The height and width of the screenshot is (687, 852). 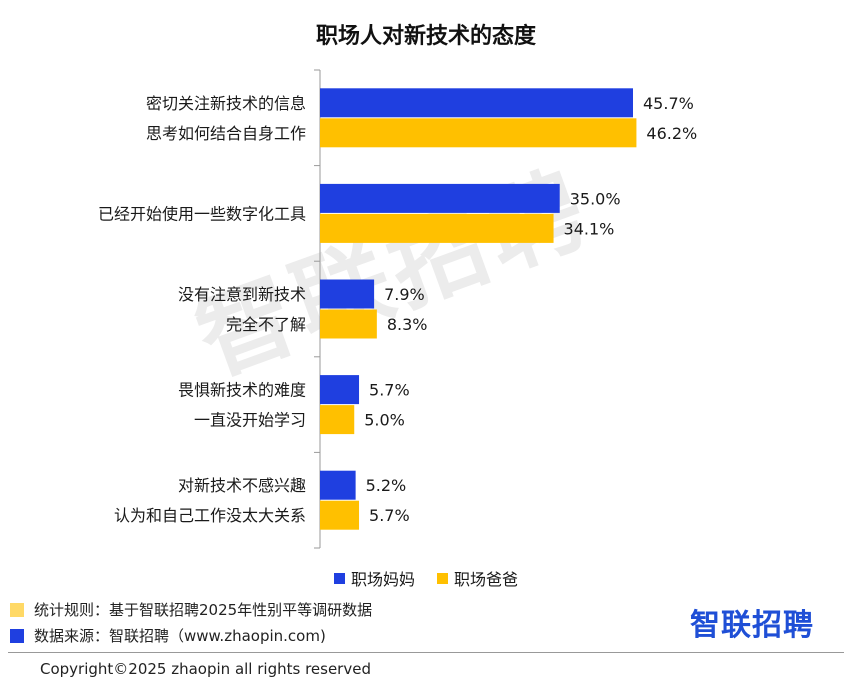 I want to click on category-label: 没有注意到新技术, so click(x=242, y=294).